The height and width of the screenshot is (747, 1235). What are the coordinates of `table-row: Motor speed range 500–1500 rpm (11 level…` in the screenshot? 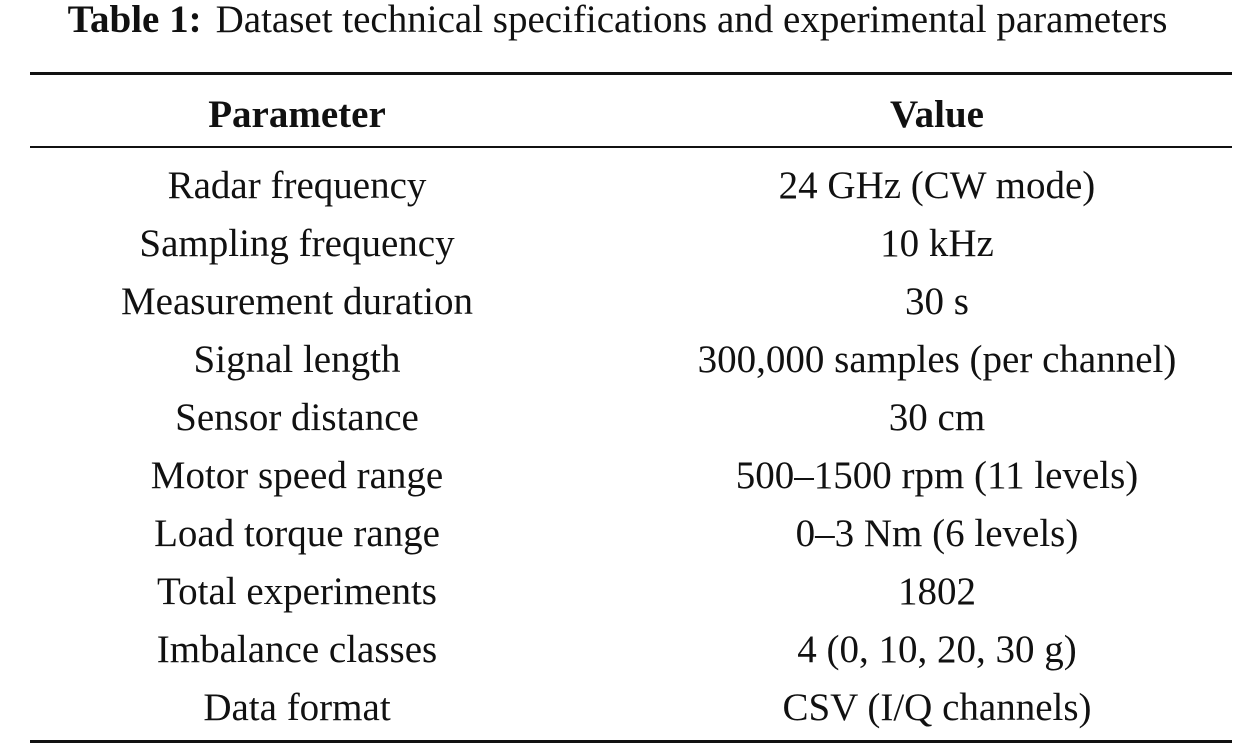 It's located at (617, 476).